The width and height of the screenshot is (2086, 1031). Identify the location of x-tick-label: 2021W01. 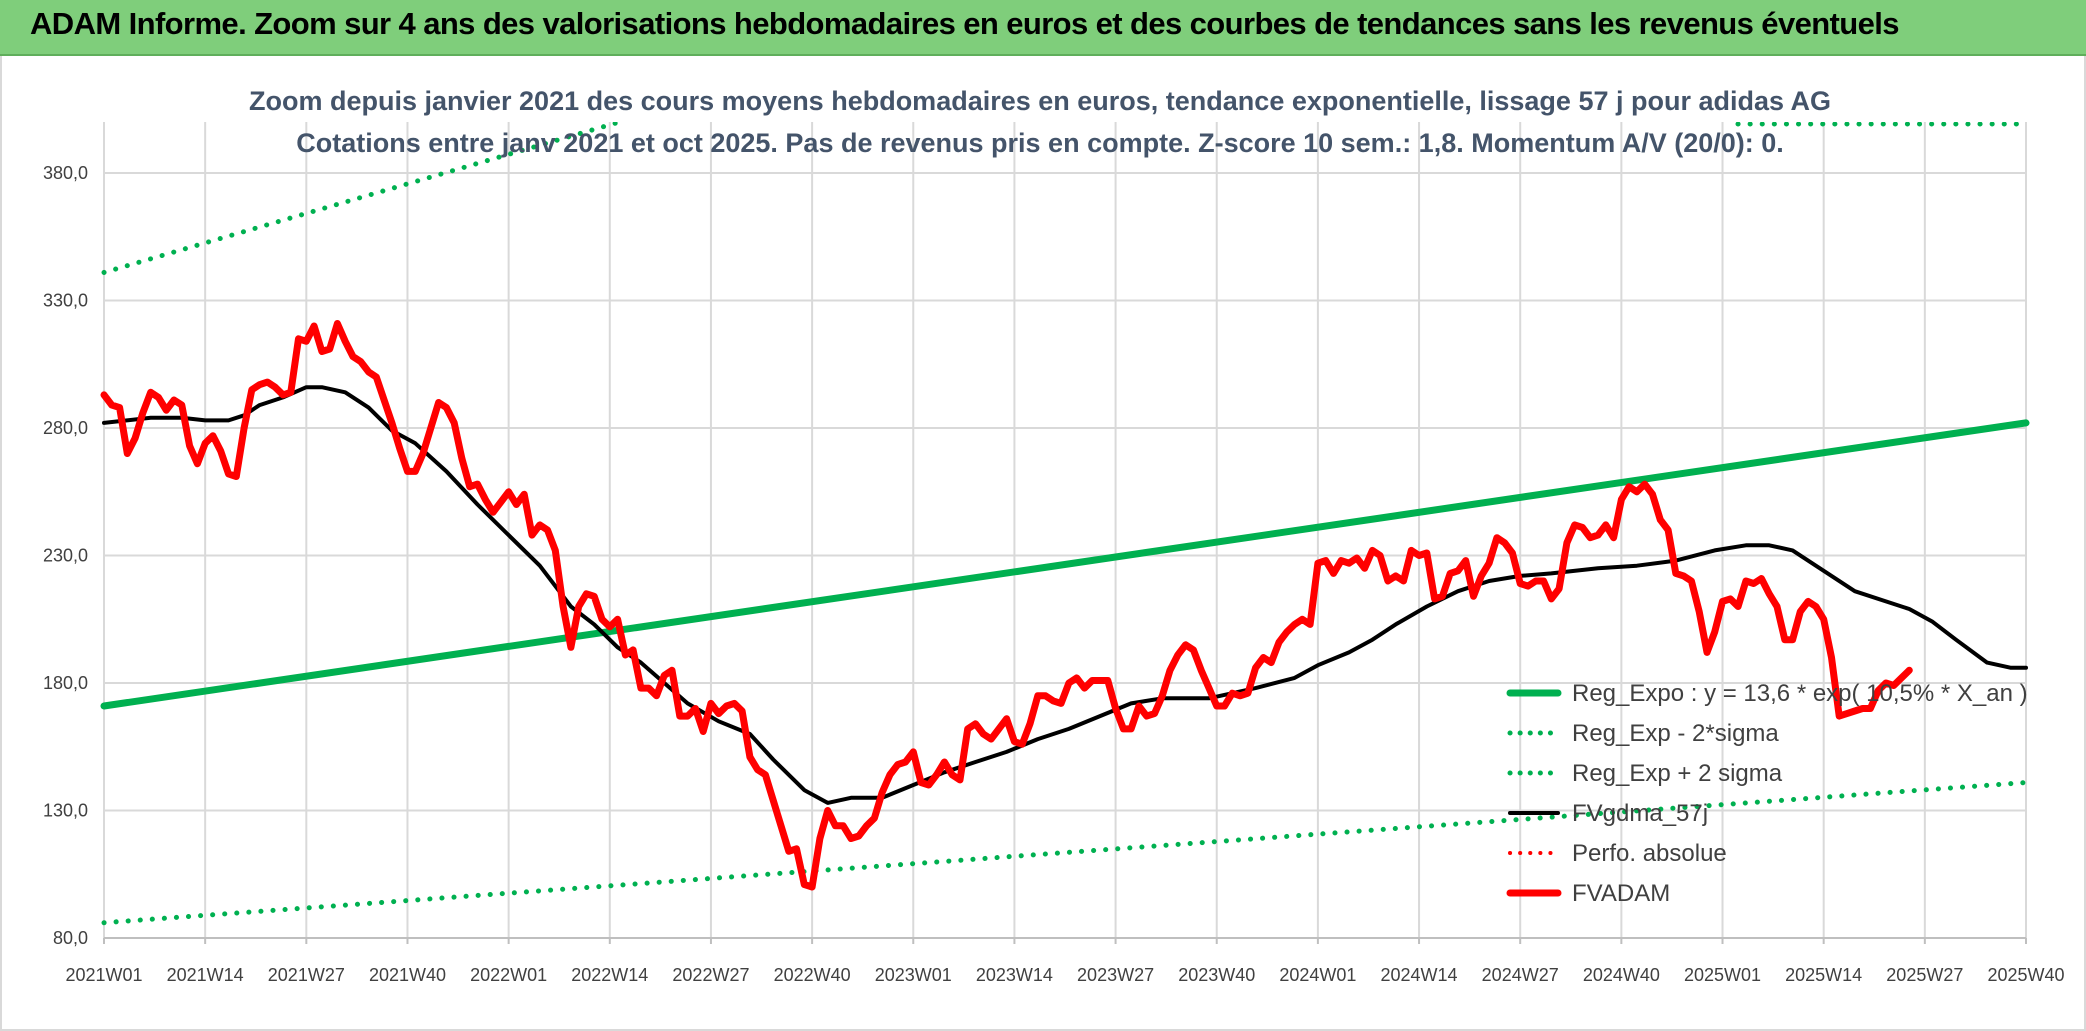
(103, 975).